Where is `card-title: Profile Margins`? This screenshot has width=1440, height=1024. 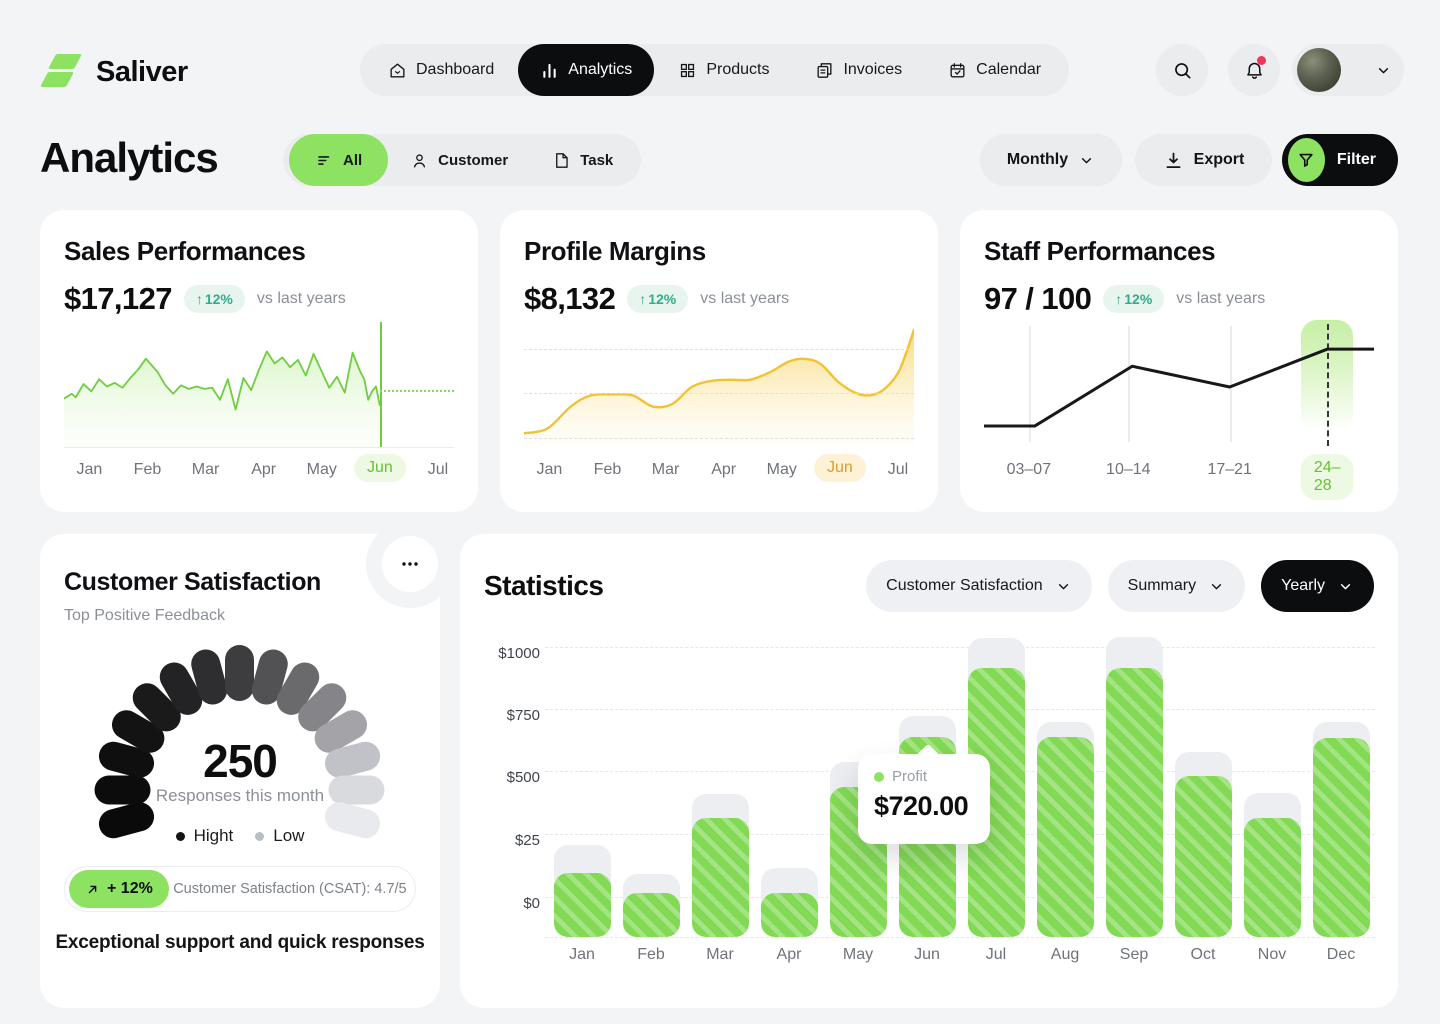 card-title: Profile Margins is located at coordinates (615, 251).